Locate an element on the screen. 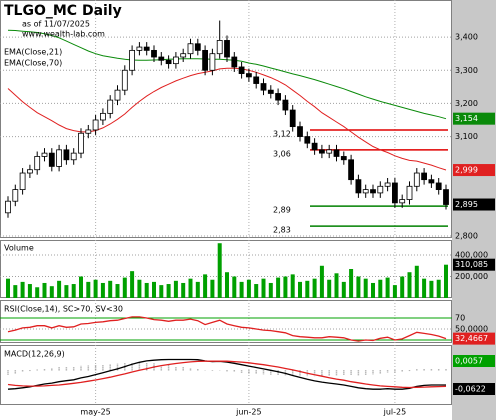 The width and height of the screenshot is (496, 420). x-tick-label: may-25 is located at coordinates (95, 412).